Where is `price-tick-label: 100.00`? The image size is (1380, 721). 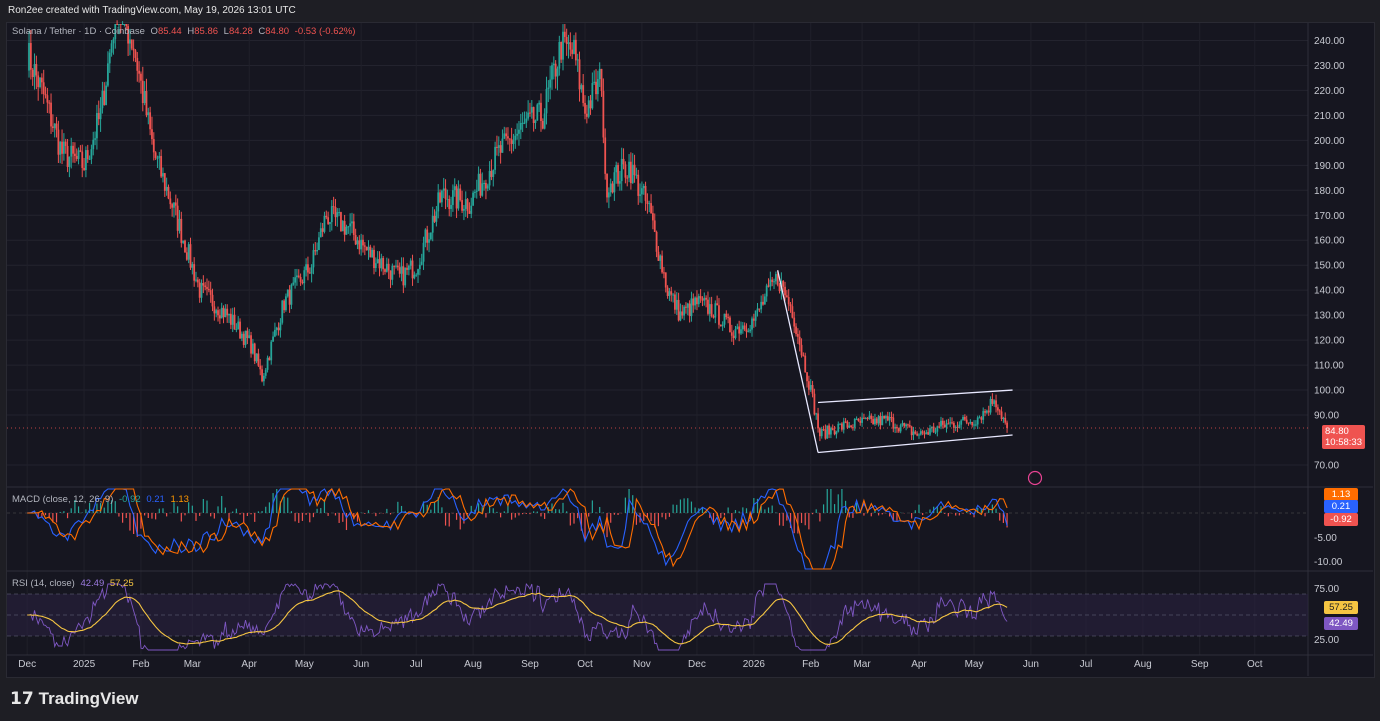 price-tick-label: 100.00 is located at coordinates (1329, 391).